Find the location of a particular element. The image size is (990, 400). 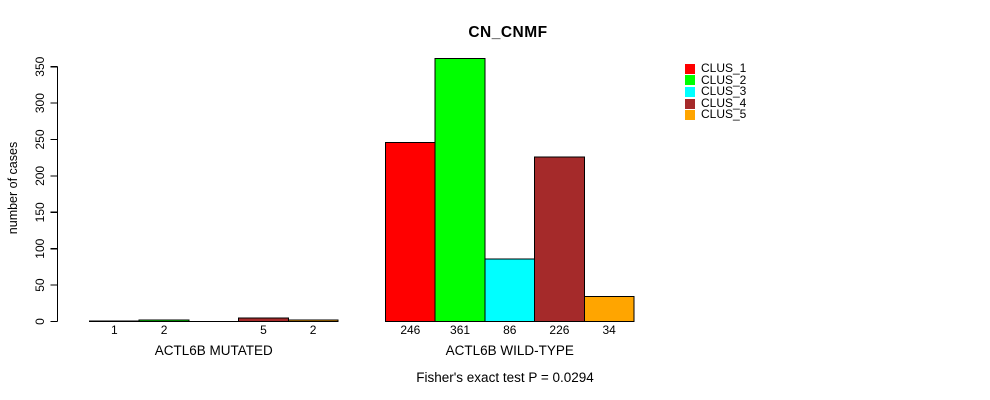

legend: CLUS_1 CLUS_2 CLUS_3 CLUS_4 CLUS_5 is located at coordinates (716, 91).